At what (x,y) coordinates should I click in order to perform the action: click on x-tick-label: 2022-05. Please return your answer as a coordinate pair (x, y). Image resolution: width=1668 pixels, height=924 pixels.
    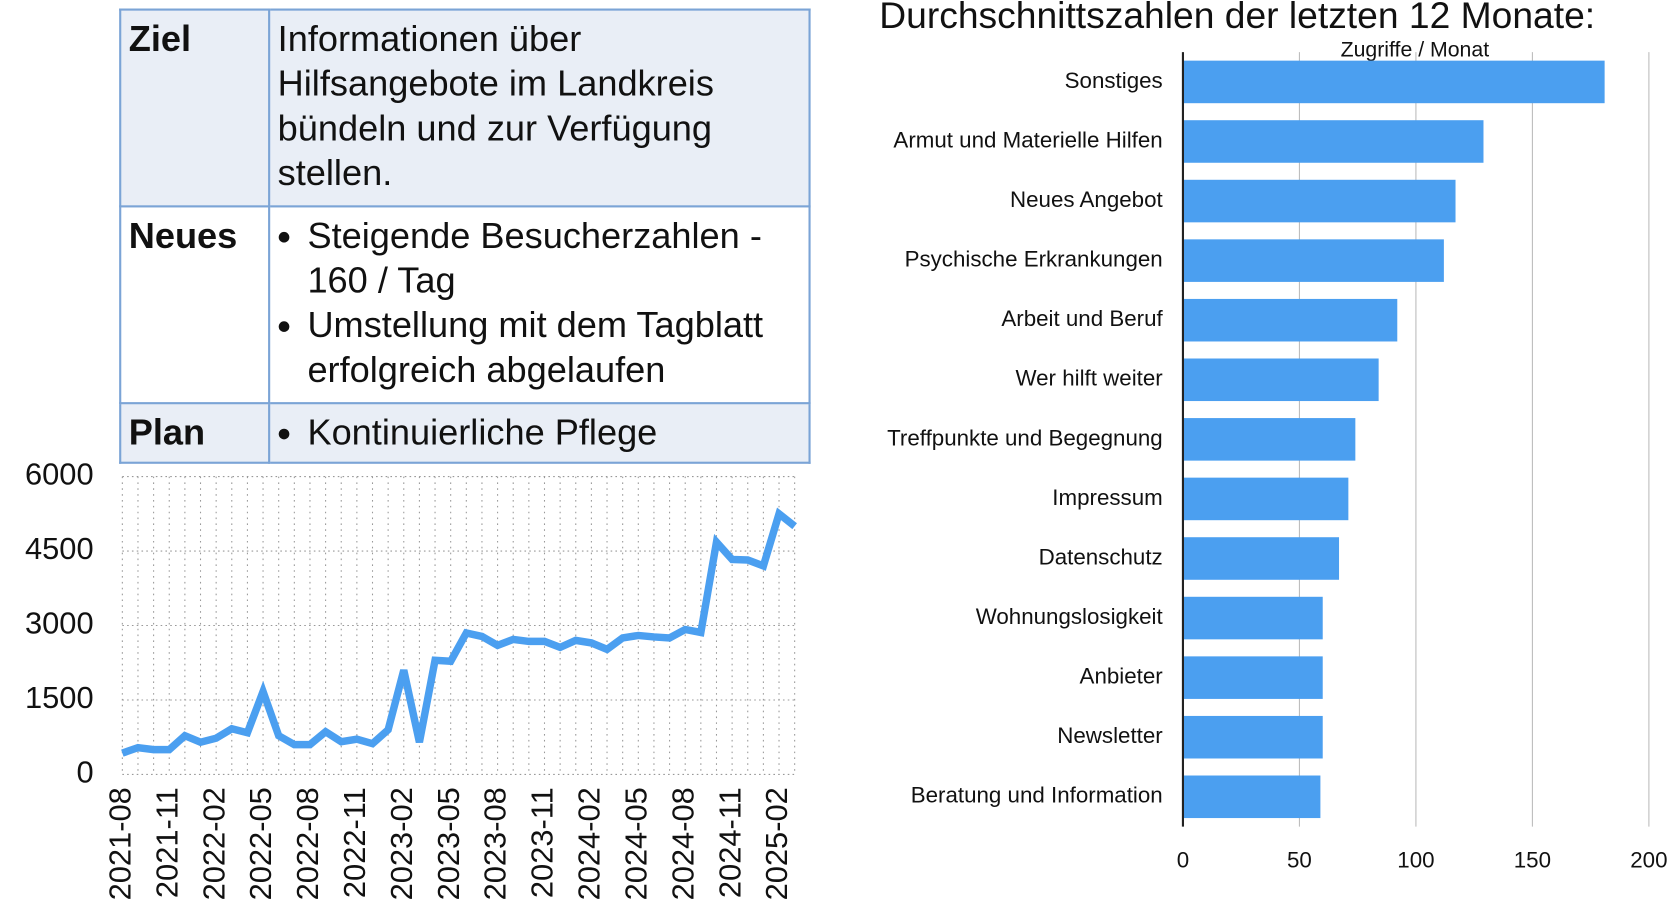
    Looking at the image, I should click on (260, 843).